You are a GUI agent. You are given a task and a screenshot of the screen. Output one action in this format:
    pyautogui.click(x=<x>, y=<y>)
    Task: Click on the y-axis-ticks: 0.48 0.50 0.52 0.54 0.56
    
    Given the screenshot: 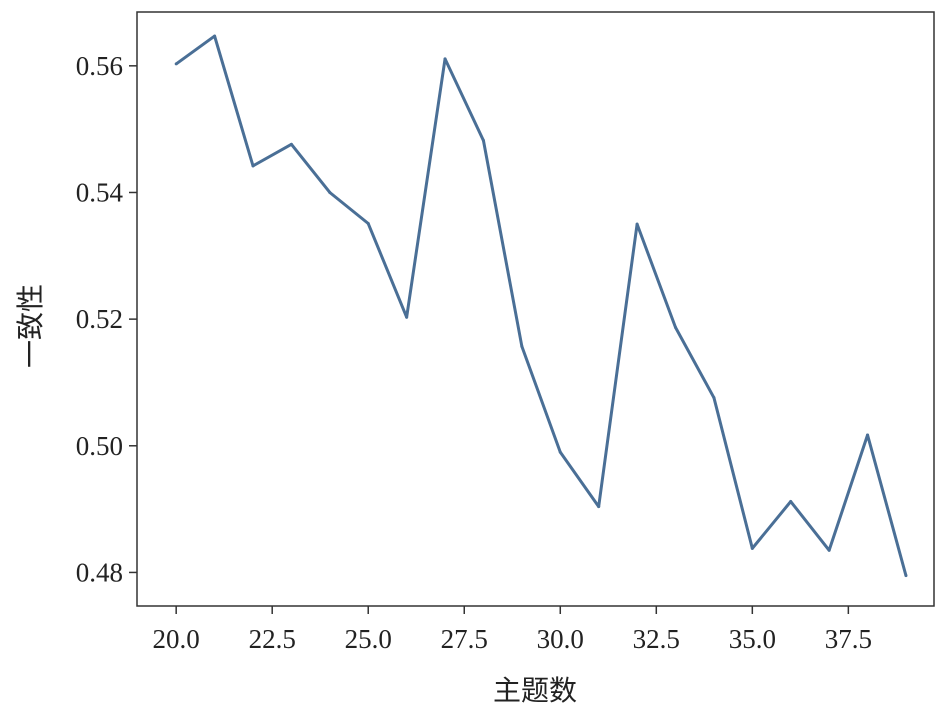 What is the action you would take?
    pyautogui.click(x=106, y=319)
    